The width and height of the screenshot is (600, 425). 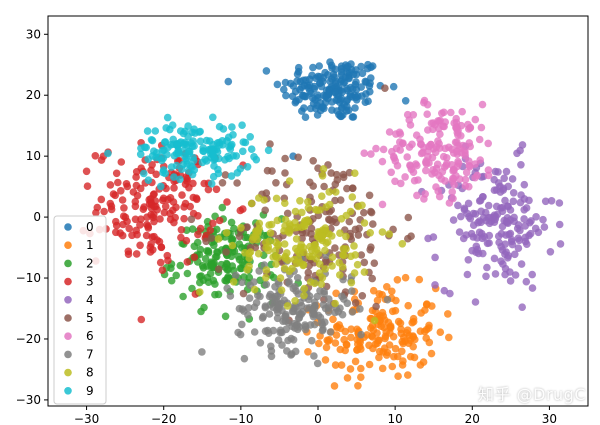 I want to click on y-tick-label: −20, so click(x=28, y=339).